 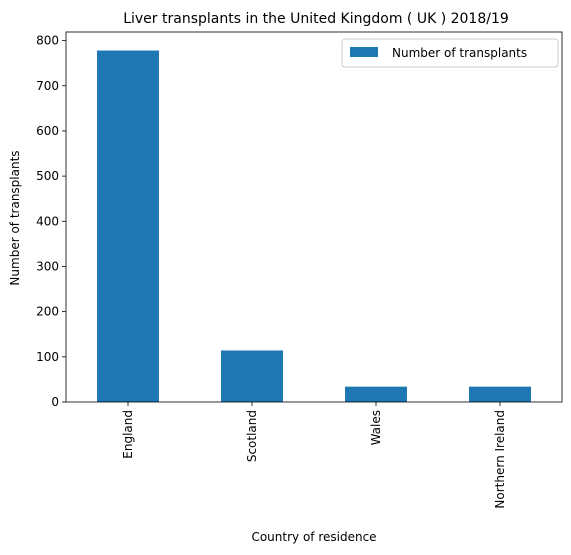 What do you see at coordinates (47, 312) in the screenshot?
I see `y-tick-label: 200` at bounding box center [47, 312].